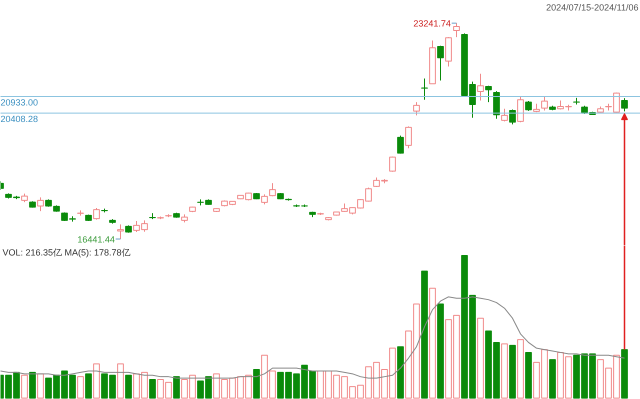 The image size is (640, 399). I want to click on ref-line-label: 20408.28, so click(19, 119).